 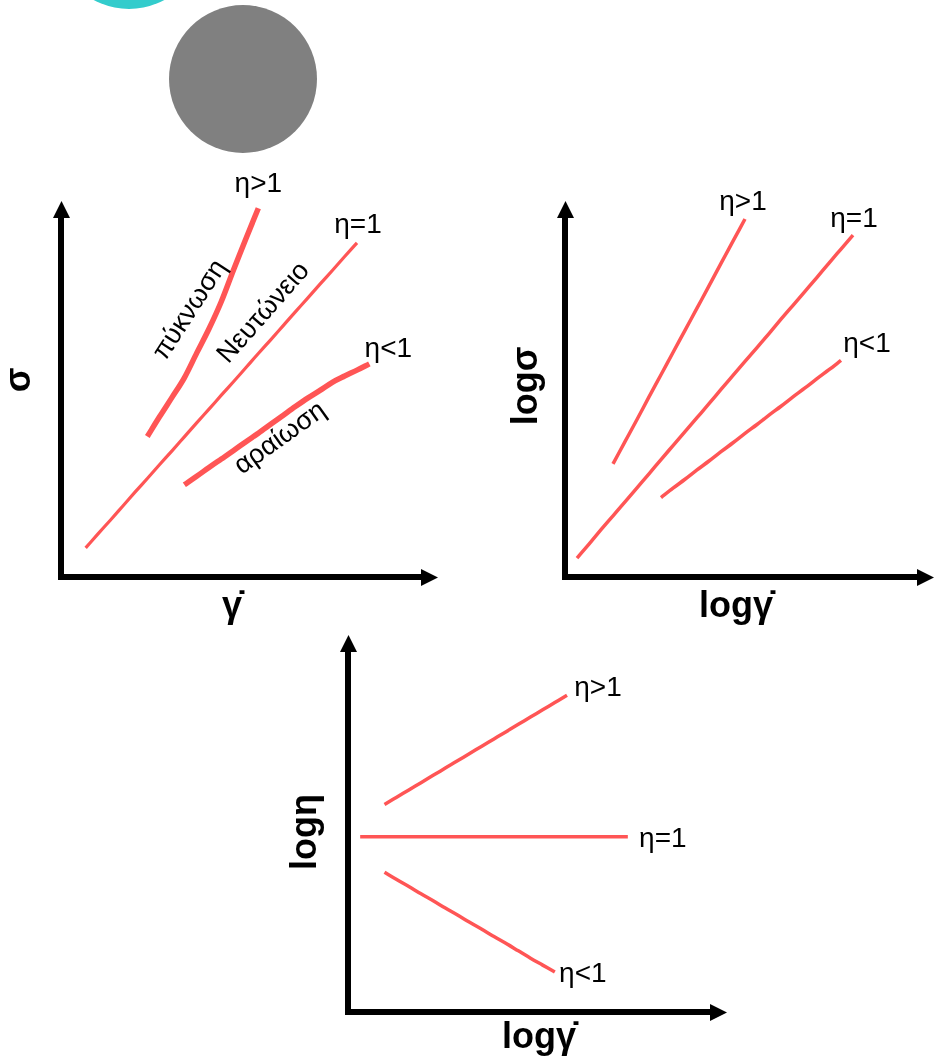 What do you see at coordinates (524, 386) in the screenshot?
I see `y-axis-title: logσ` at bounding box center [524, 386].